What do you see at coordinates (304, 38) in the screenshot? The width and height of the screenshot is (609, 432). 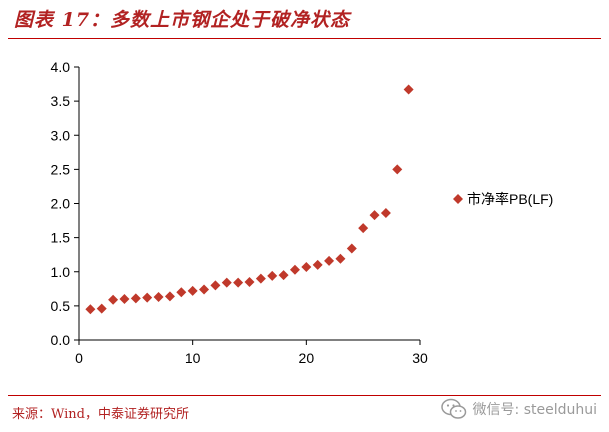 I see `title-divider` at bounding box center [304, 38].